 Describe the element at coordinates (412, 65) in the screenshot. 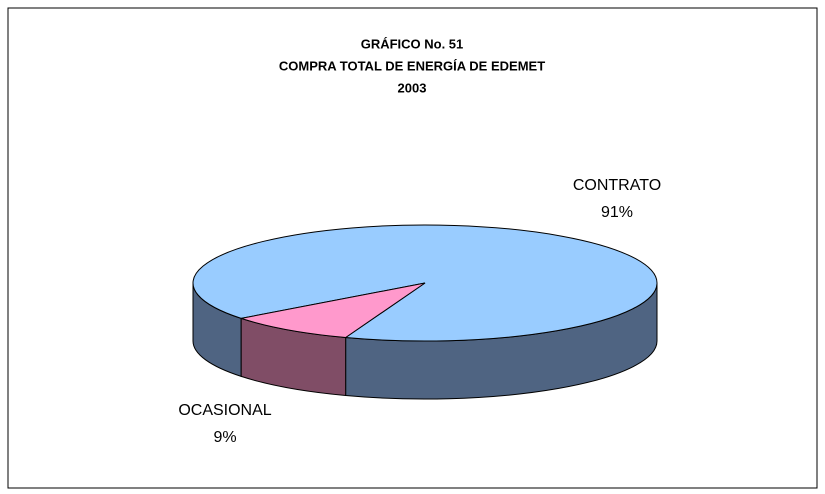

I see `chart-title: COMPRA TOTAL DE ENERGÍA DE EDEMET` at that location.